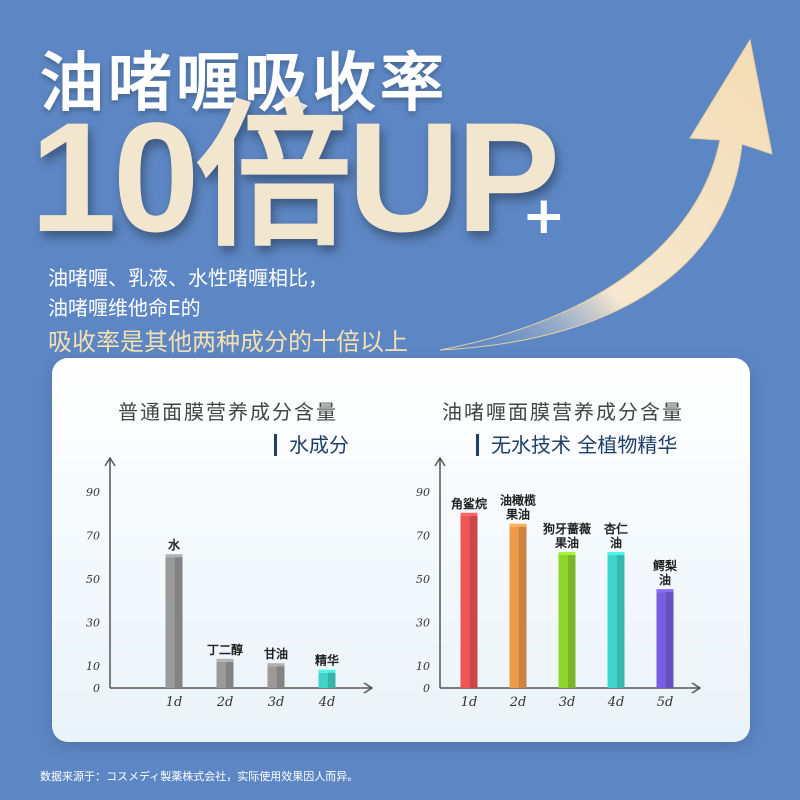 The width and height of the screenshot is (800, 800). Describe the element at coordinates (440, 461) in the screenshot. I see `chart-2-y-arrow-icon` at that location.